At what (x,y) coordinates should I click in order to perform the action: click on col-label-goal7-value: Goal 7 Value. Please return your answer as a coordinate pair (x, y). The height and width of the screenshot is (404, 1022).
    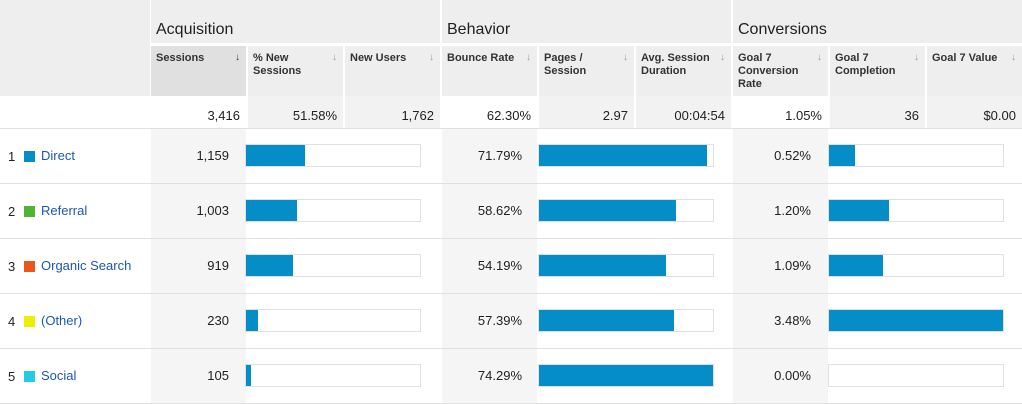
    Looking at the image, I should click on (965, 58).